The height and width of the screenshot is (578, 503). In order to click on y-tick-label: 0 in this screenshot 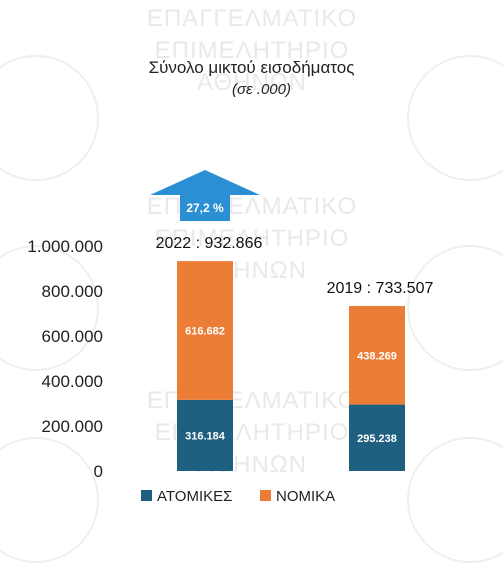, I will do `click(98, 471)`.